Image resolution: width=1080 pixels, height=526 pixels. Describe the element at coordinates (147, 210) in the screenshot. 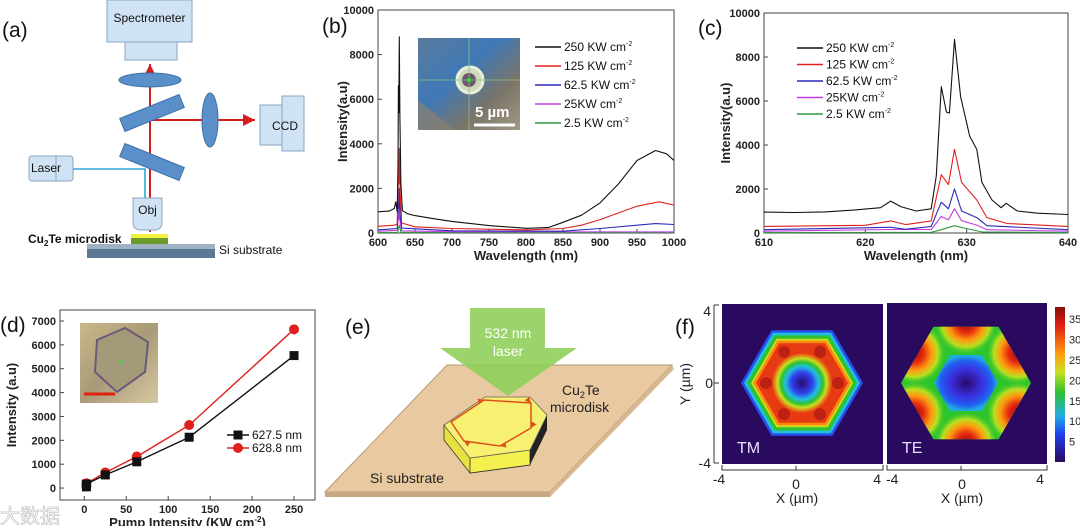

I see `objective-label: Obj` at that location.